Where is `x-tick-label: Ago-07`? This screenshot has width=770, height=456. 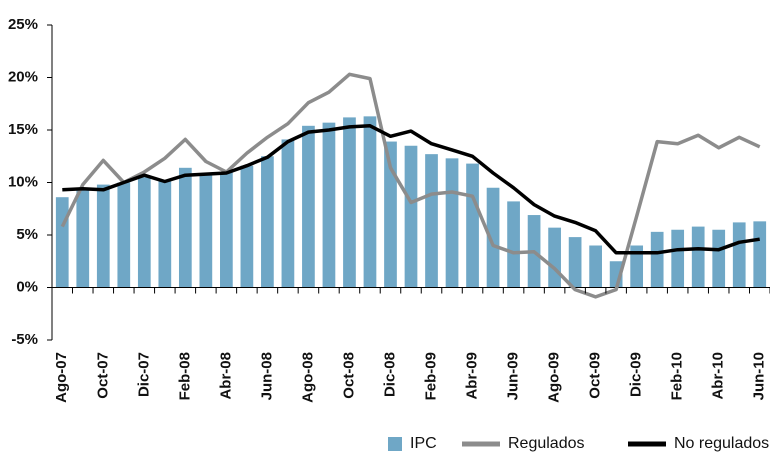
x-tick-label: Ago-07 is located at coordinates (61, 377).